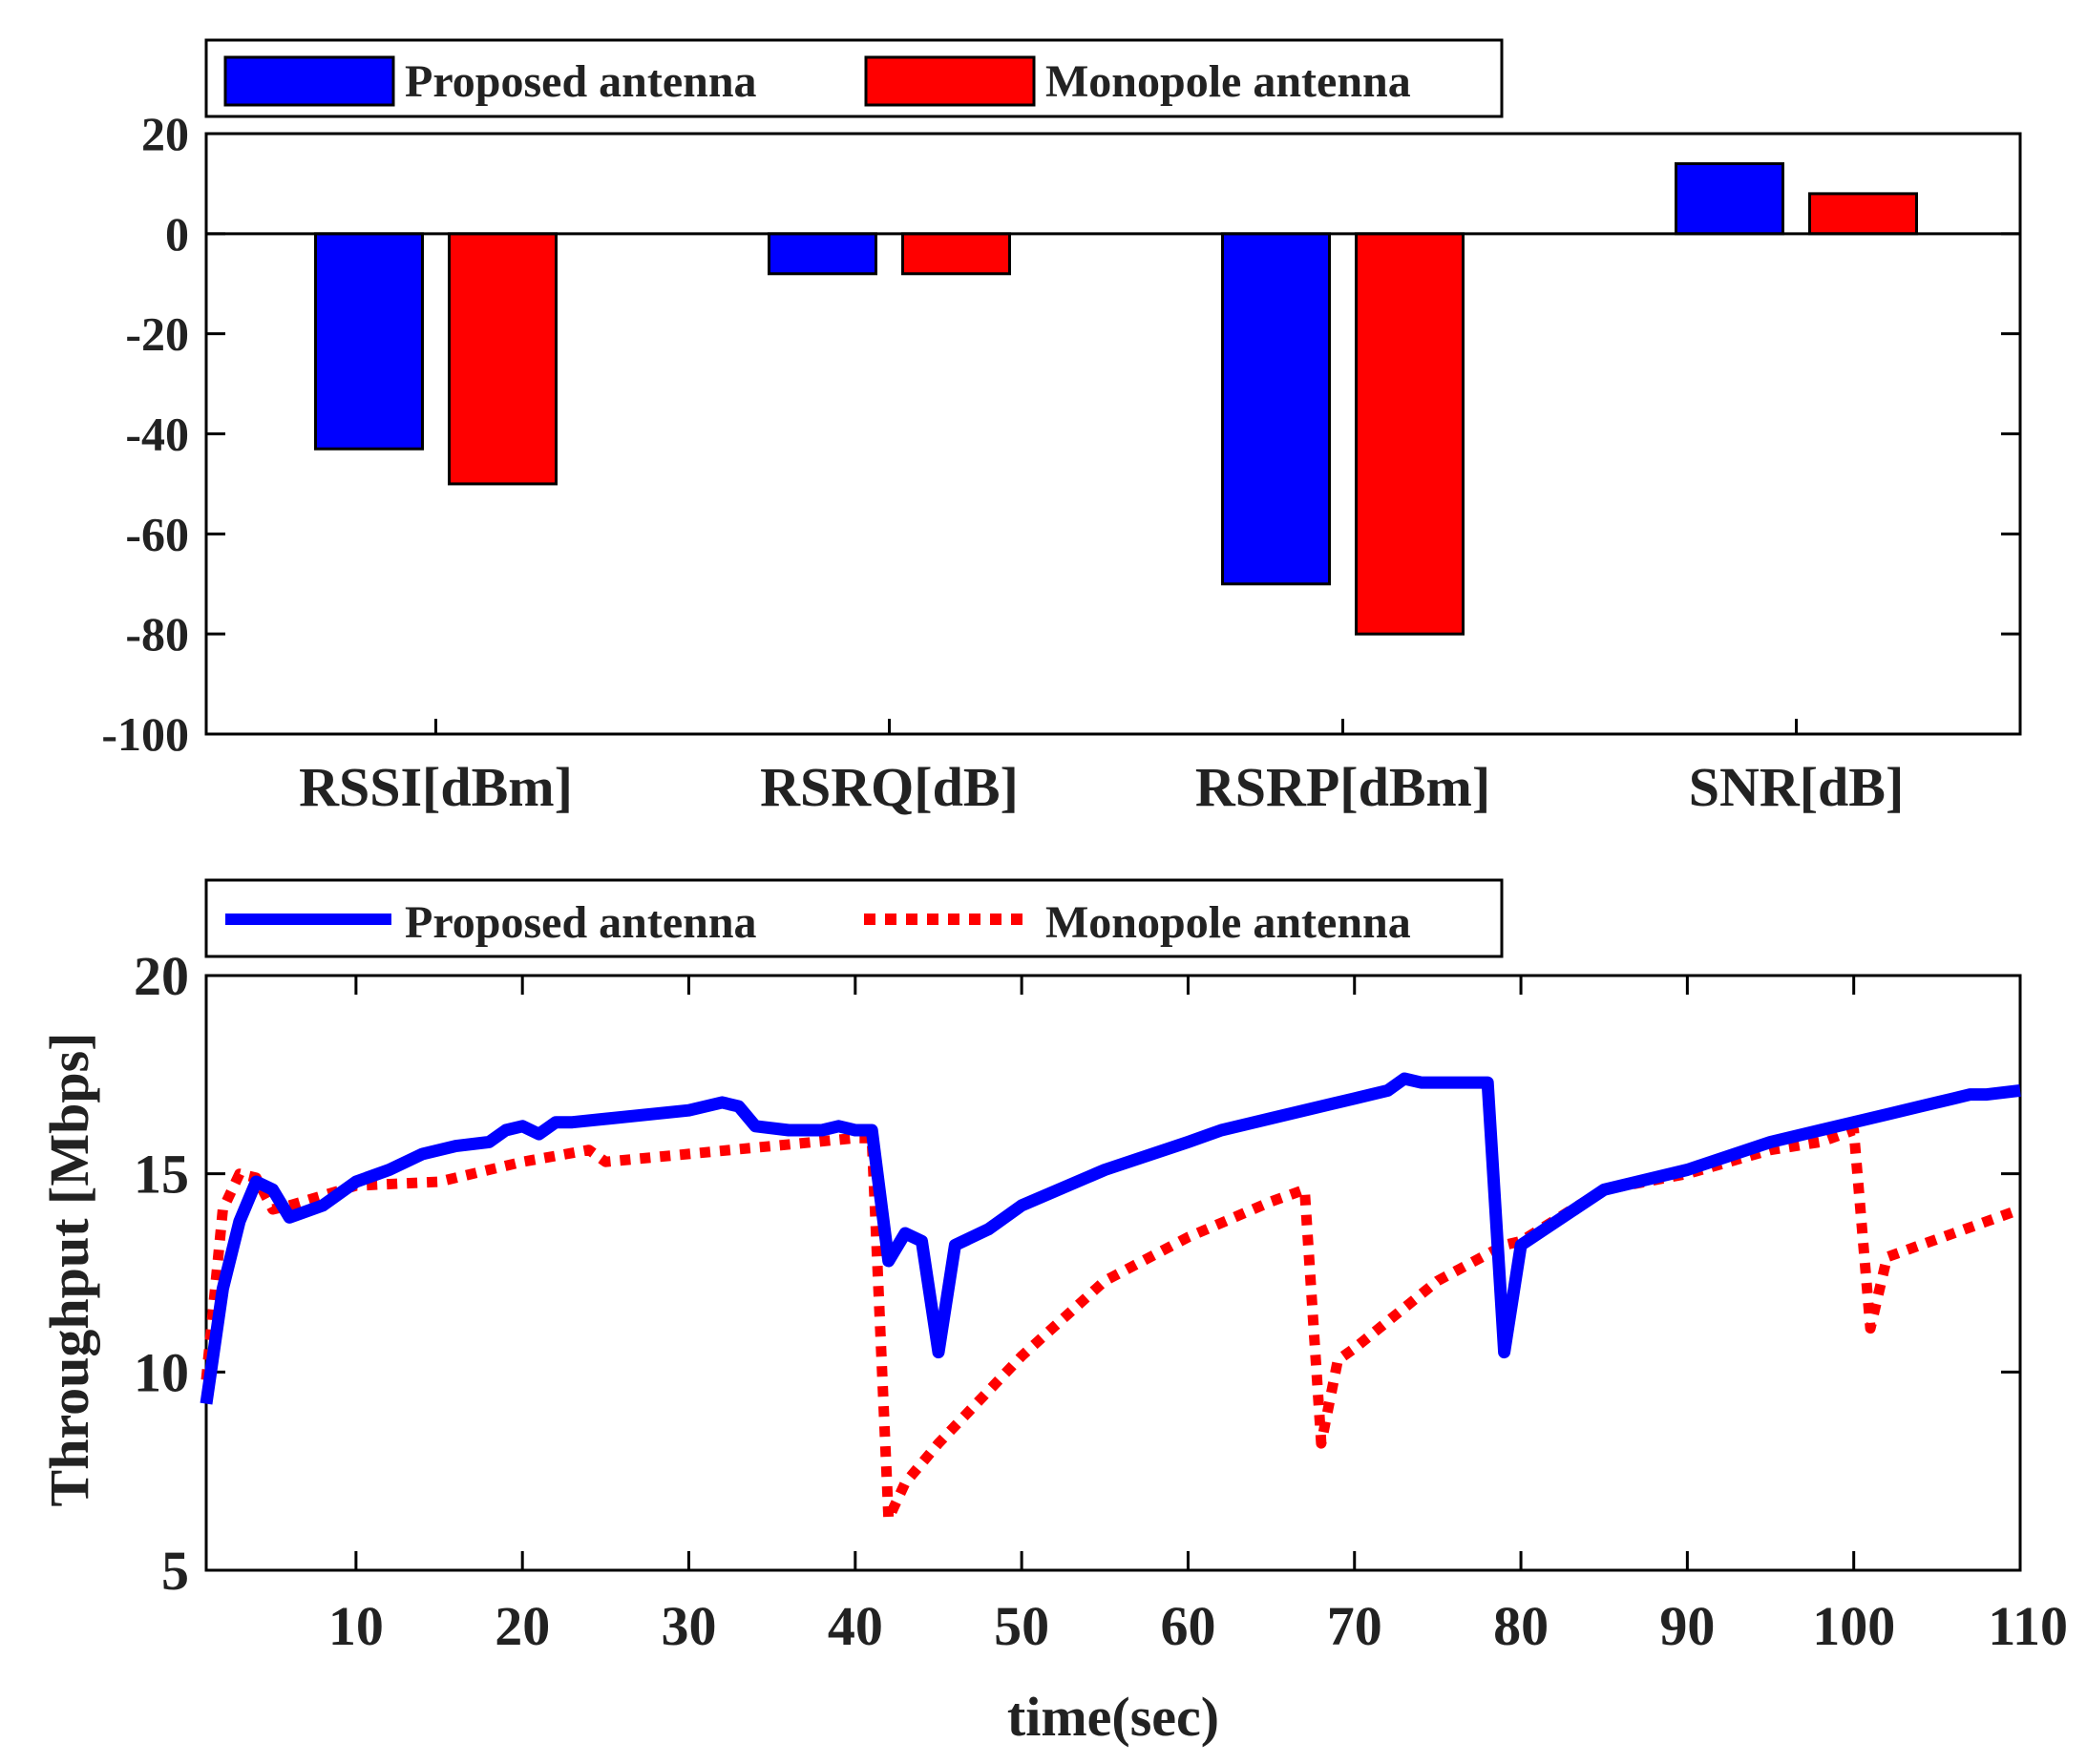 Image resolution: width=2087 pixels, height=1764 pixels. What do you see at coordinates (2028, 1626) in the screenshot?
I see `line-x-tick-label: 110` at bounding box center [2028, 1626].